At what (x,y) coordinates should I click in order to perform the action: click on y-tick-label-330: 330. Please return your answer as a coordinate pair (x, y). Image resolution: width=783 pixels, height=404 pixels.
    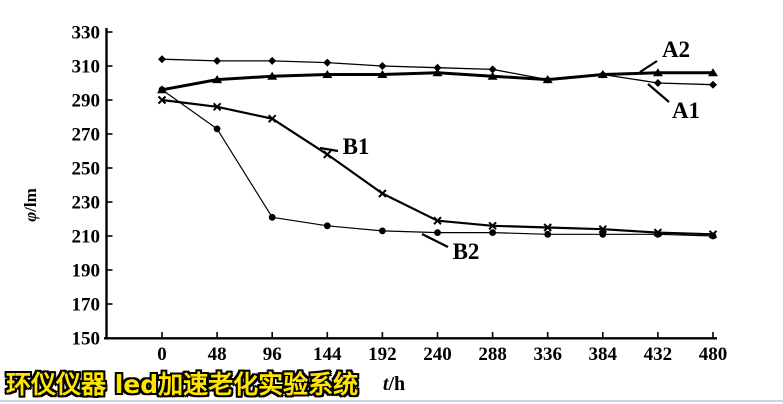
    Looking at the image, I should click on (86, 33).